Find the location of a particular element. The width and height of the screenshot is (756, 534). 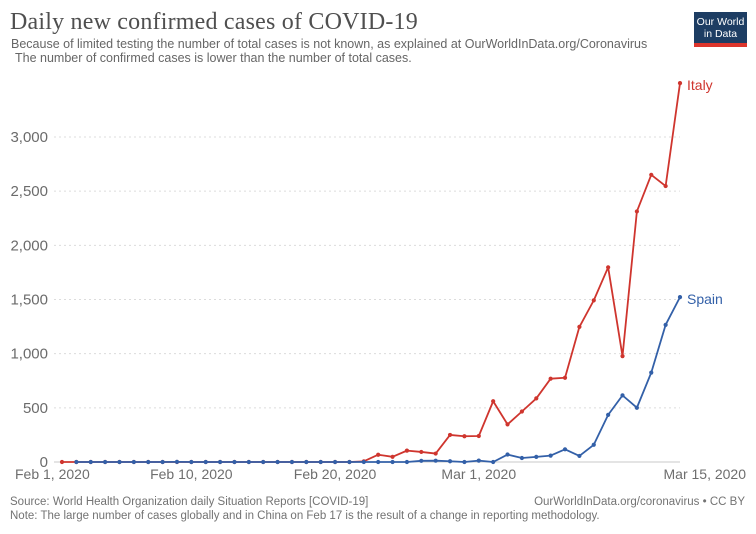

chart-title: Daily new confirmed cases of COVID-19 is located at coordinates (214, 22).